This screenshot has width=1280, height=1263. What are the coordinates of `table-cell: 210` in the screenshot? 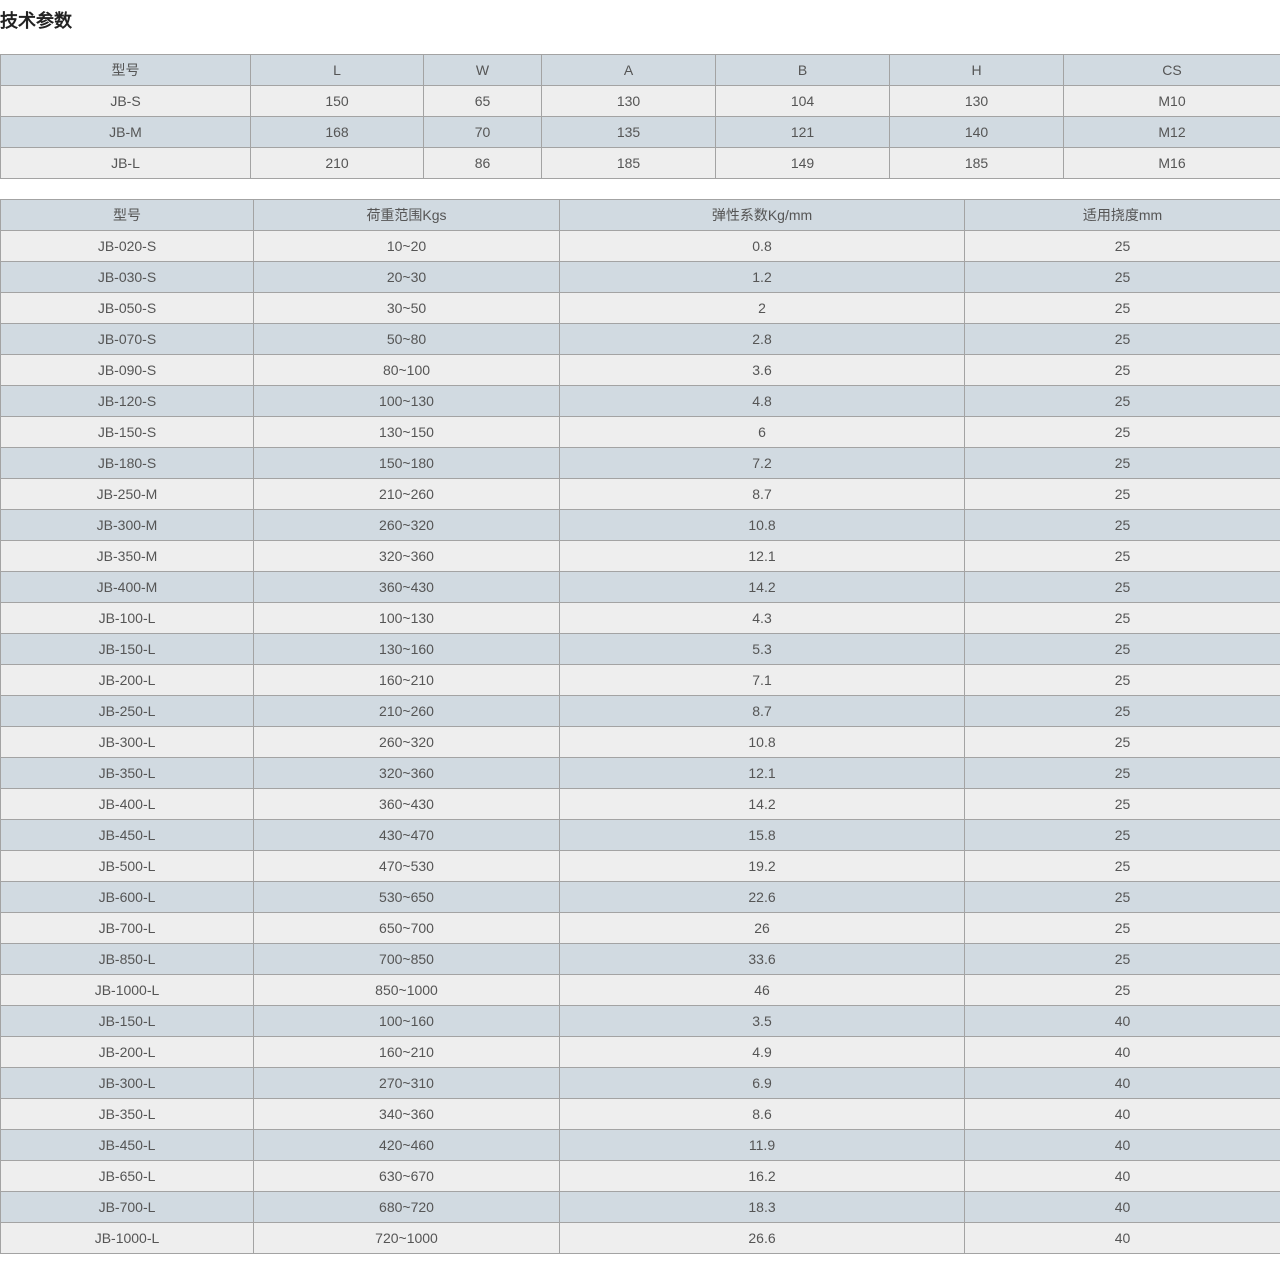 It's located at (337, 163).